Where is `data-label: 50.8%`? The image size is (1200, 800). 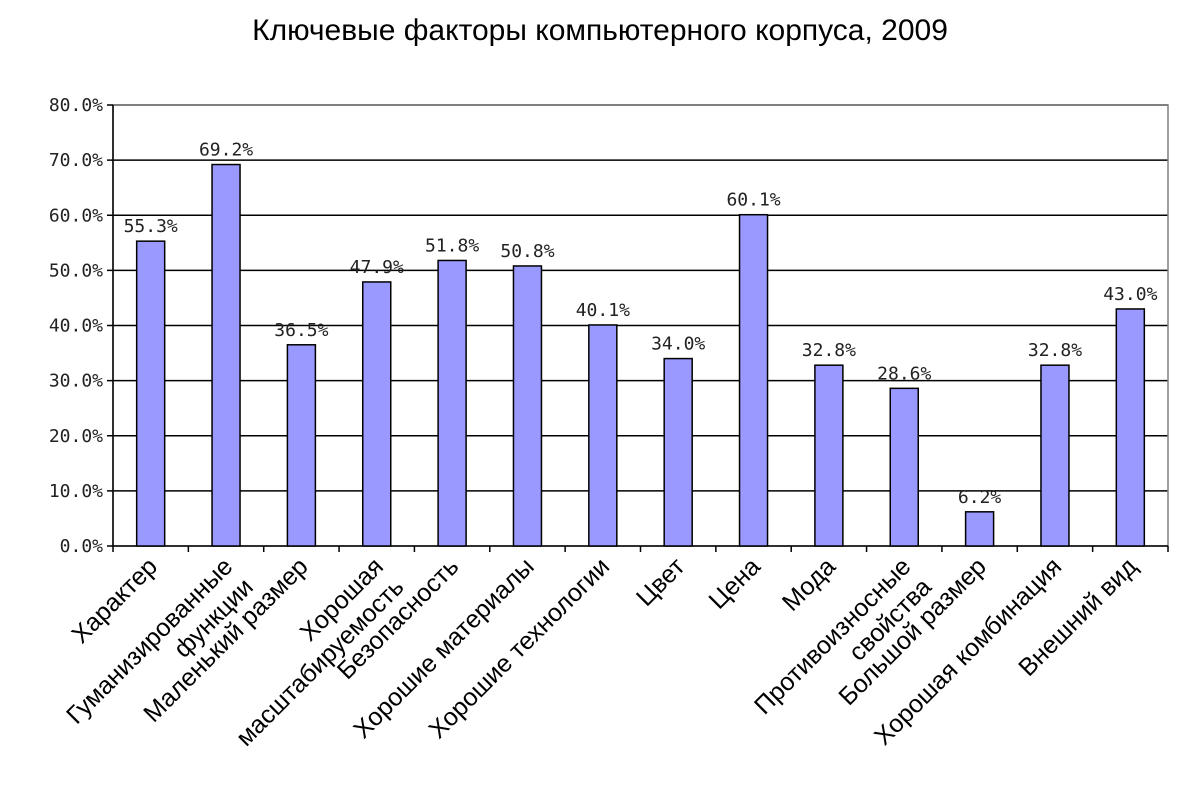
data-label: 50.8% is located at coordinates (527, 251).